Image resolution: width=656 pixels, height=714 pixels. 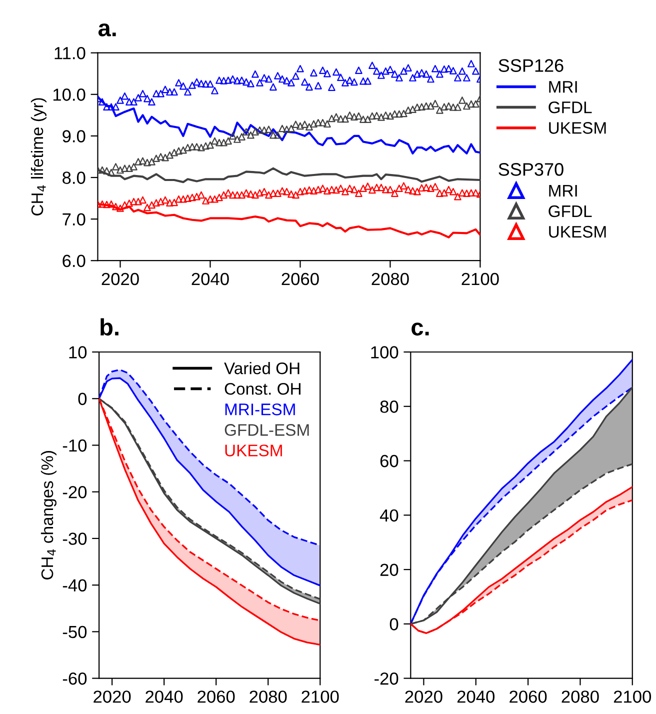 What do you see at coordinates (389, 406) in the screenshot?
I see `y-tick-label: 80` at bounding box center [389, 406].